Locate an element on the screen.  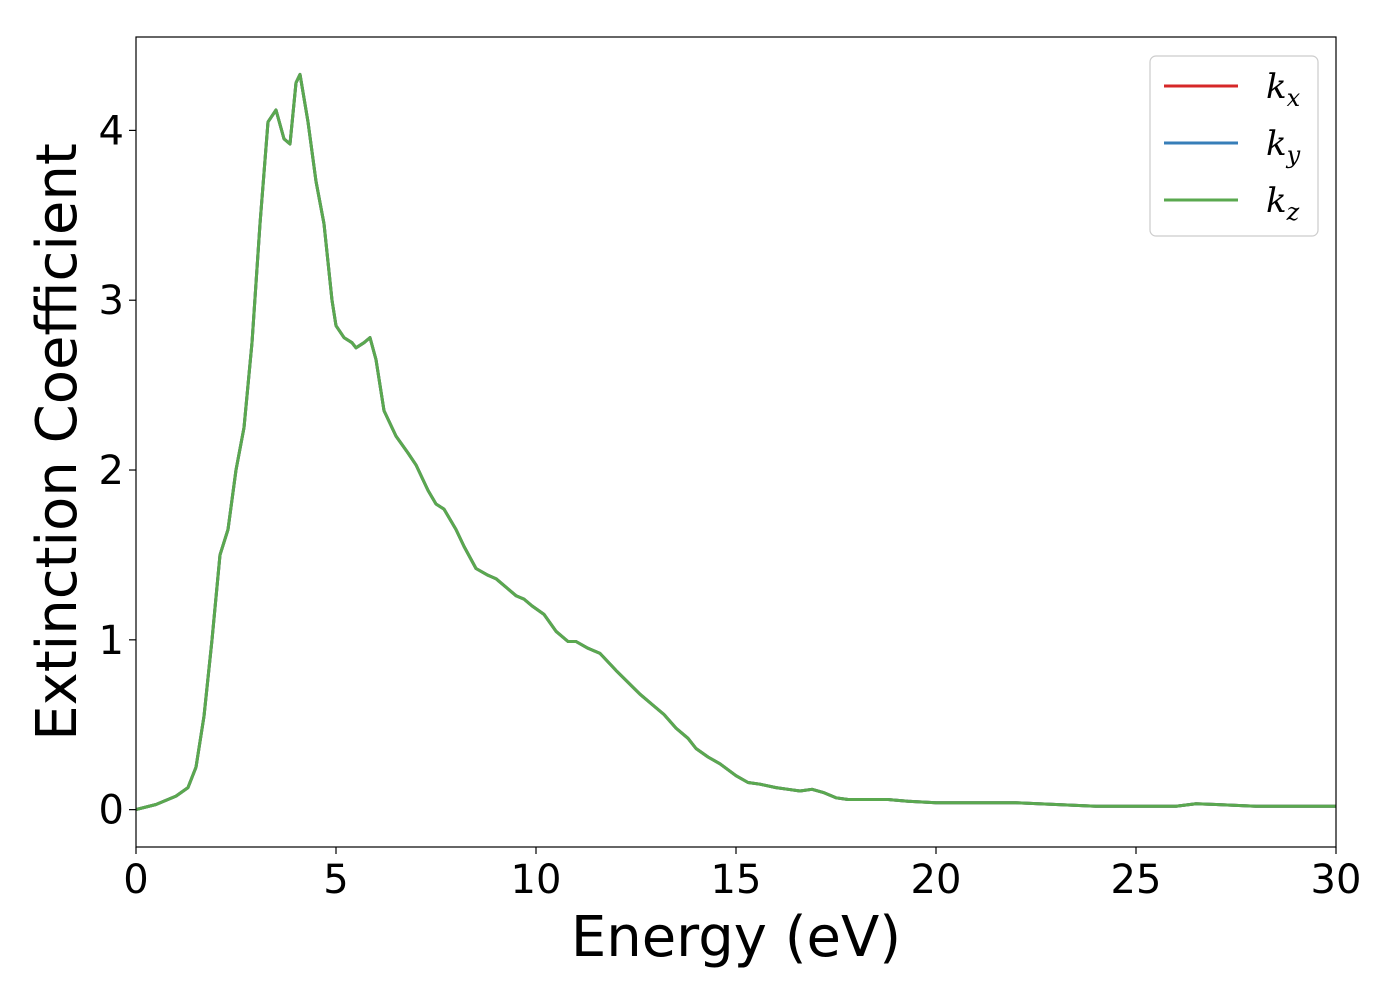
legend-label-x: kx is located at coordinates (1283, 89).